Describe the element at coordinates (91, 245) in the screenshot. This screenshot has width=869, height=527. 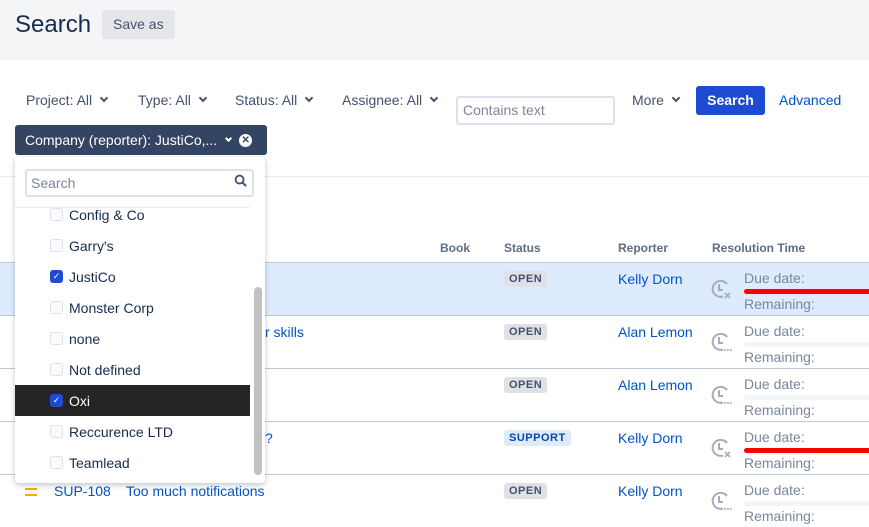
I see `option-label: Garry's` at that location.